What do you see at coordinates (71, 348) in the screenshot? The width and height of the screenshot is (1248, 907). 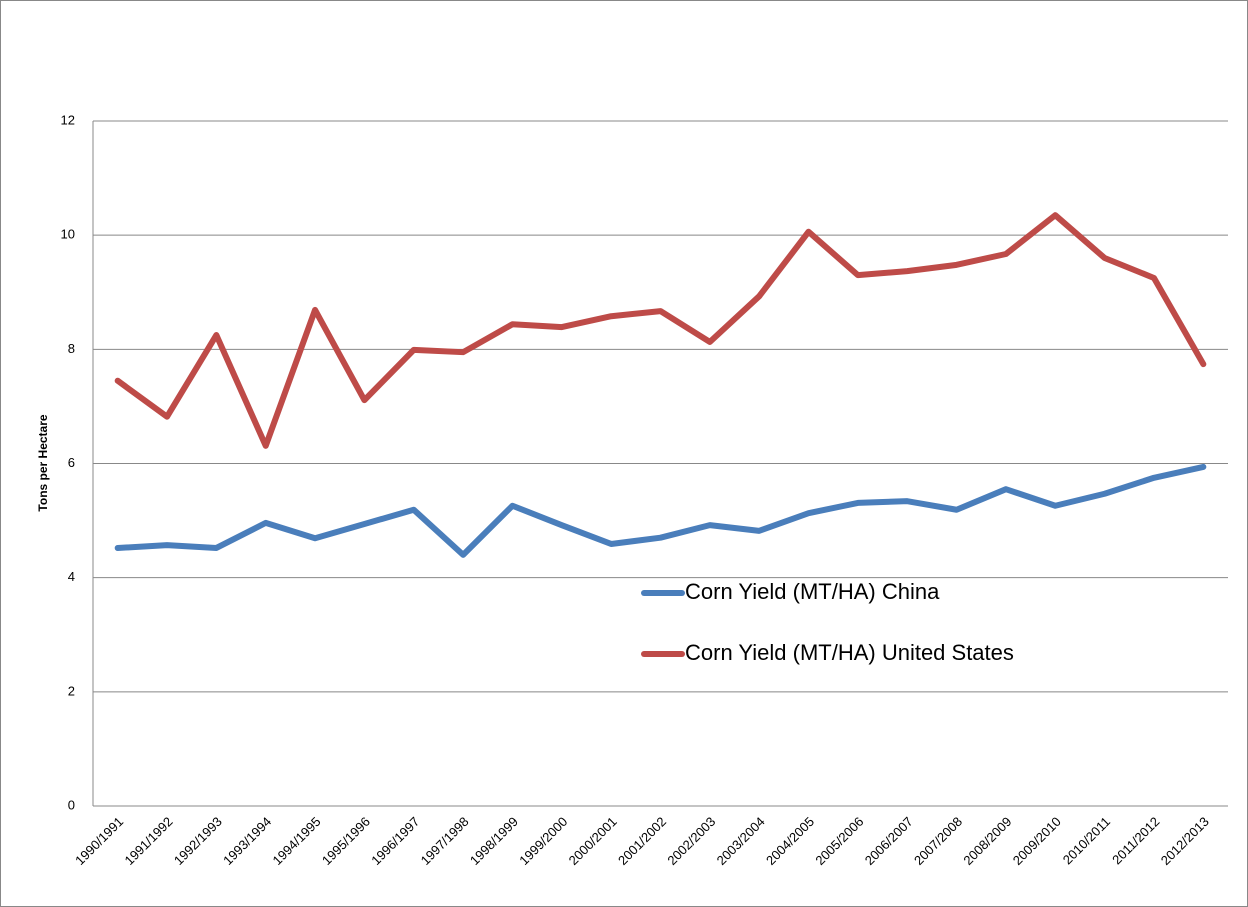 I see `y-tick-label: 8` at bounding box center [71, 348].